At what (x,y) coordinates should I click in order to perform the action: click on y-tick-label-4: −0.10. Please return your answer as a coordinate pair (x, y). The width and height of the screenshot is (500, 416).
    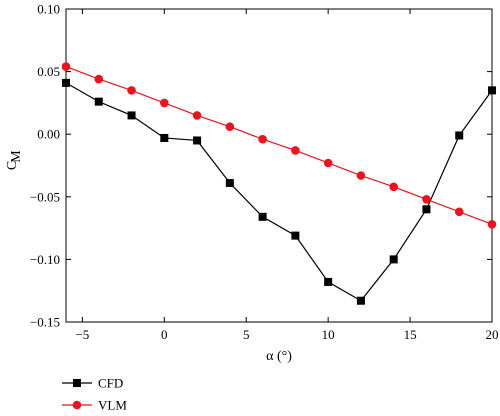
    Looking at the image, I should click on (45, 259).